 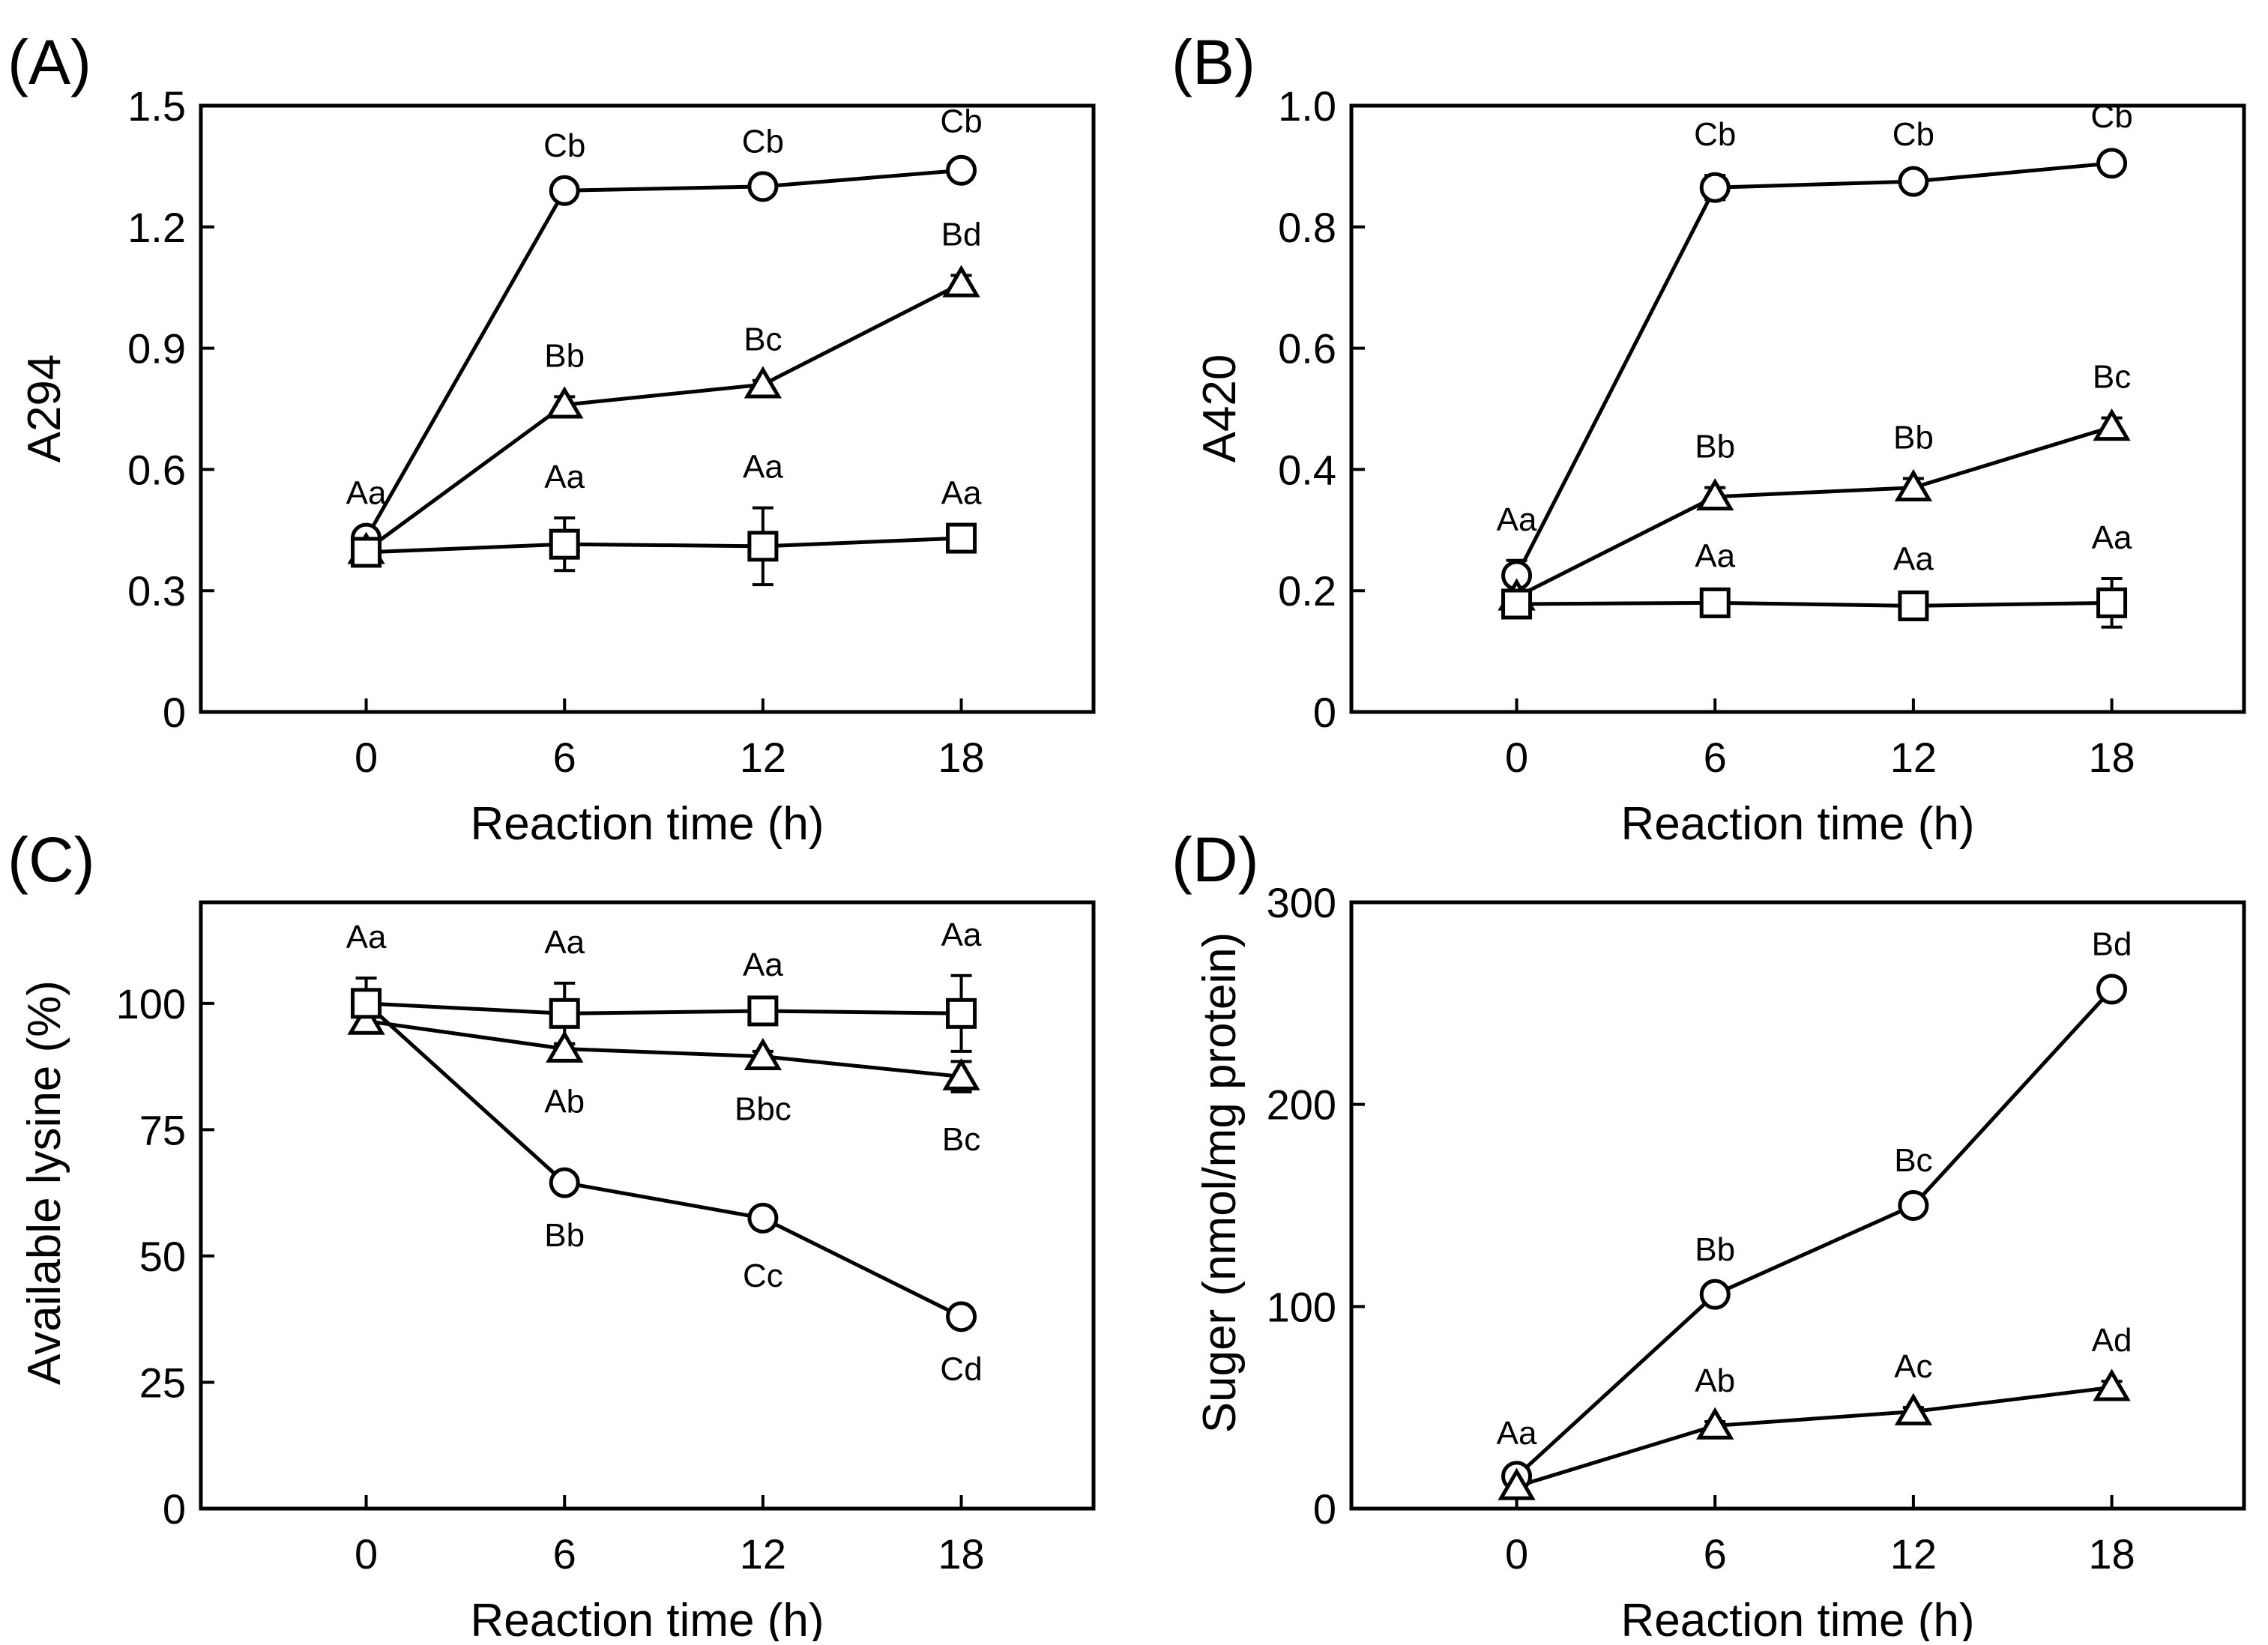 I want to click on panel-label: (D), so click(x=1215, y=860).